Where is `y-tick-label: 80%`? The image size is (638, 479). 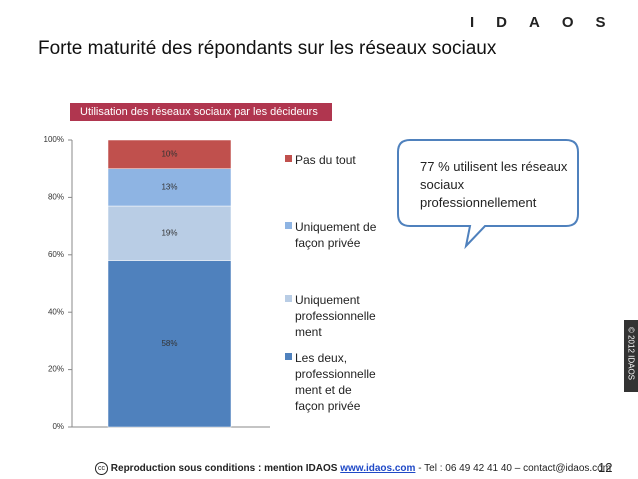
y-tick-label: 80% is located at coordinates (56, 197).